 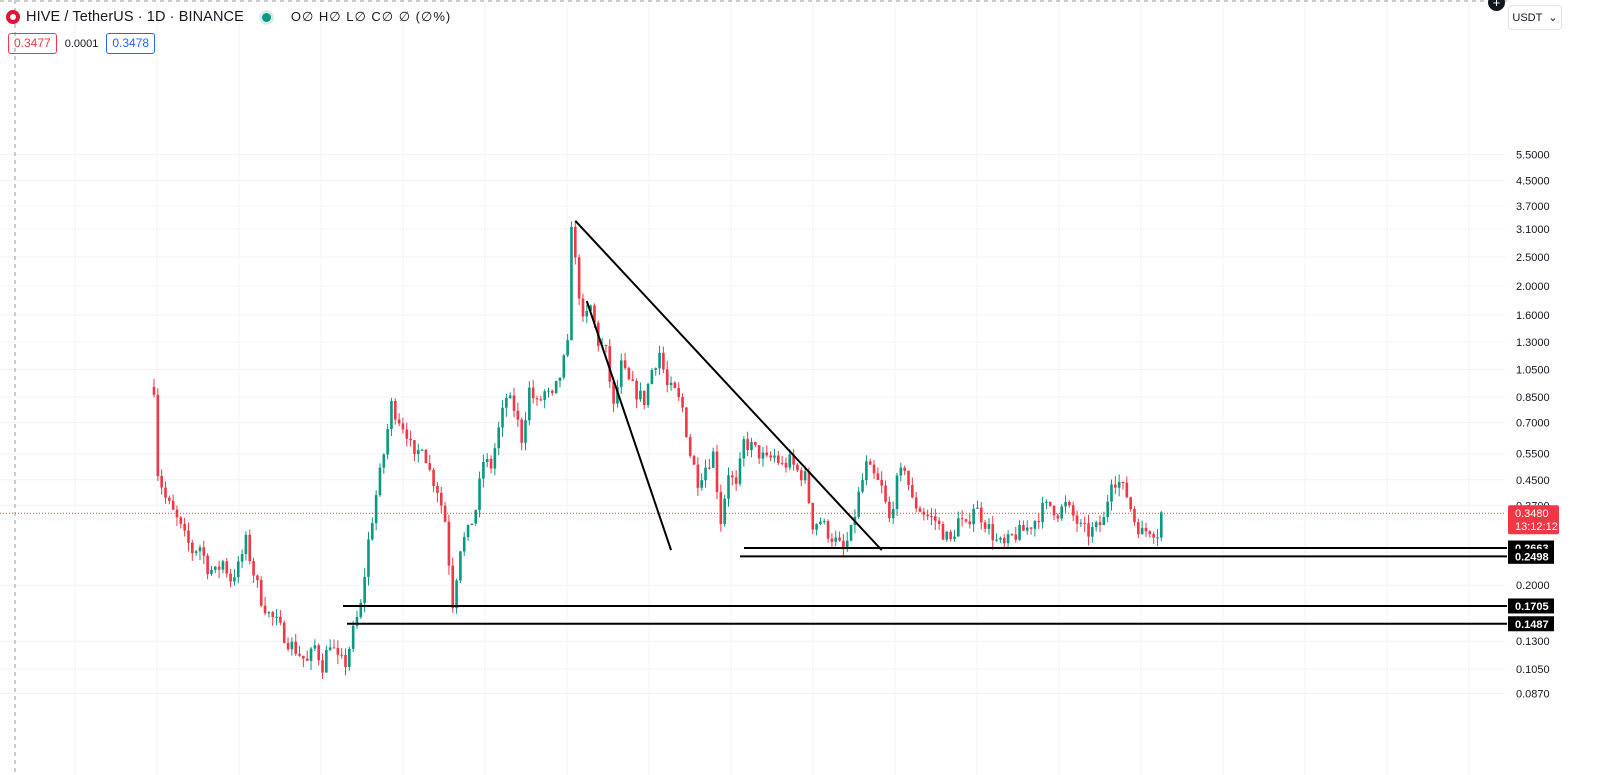 What do you see at coordinates (1533, 258) in the screenshot?
I see `y-tick-label: 2.5000` at bounding box center [1533, 258].